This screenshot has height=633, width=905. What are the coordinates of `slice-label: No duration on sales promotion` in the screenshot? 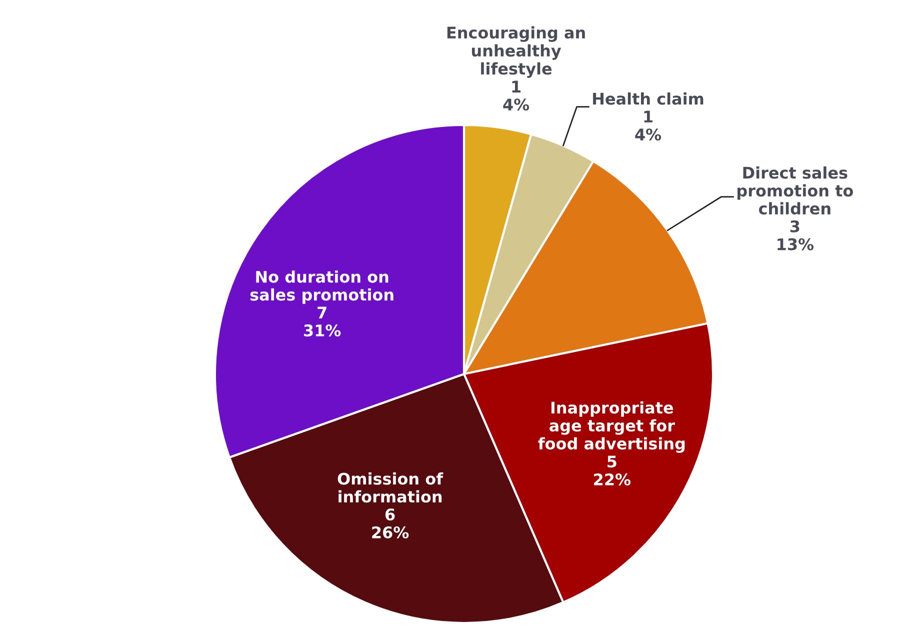 It's located at (322, 287).